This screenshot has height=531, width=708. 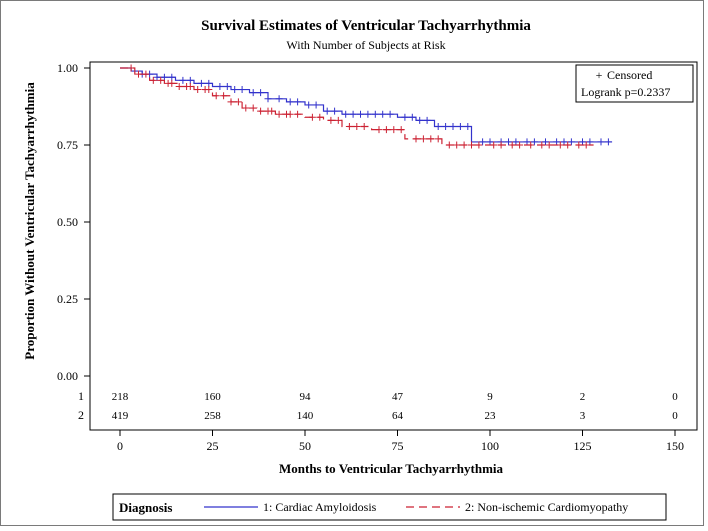 What do you see at coordinates (120, 416) in the screenshot?
I see `at-risk-count: 419` at bounding box center [120, 416].